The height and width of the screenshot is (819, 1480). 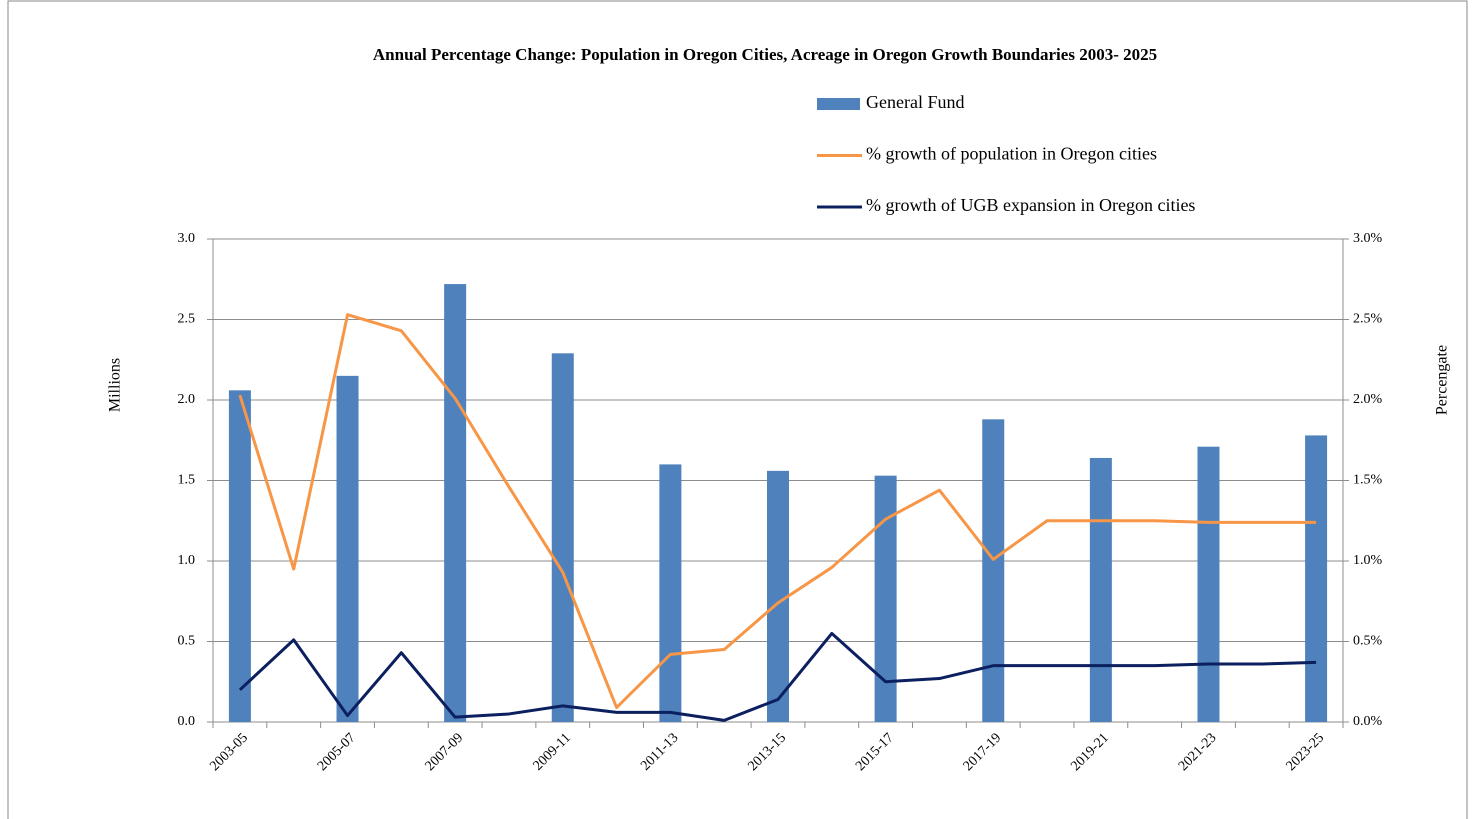 What do you see at coordinates (187, 480) in the screenshot?
I see `y-tick-label: 1.5` at bounding box center [187, 480].